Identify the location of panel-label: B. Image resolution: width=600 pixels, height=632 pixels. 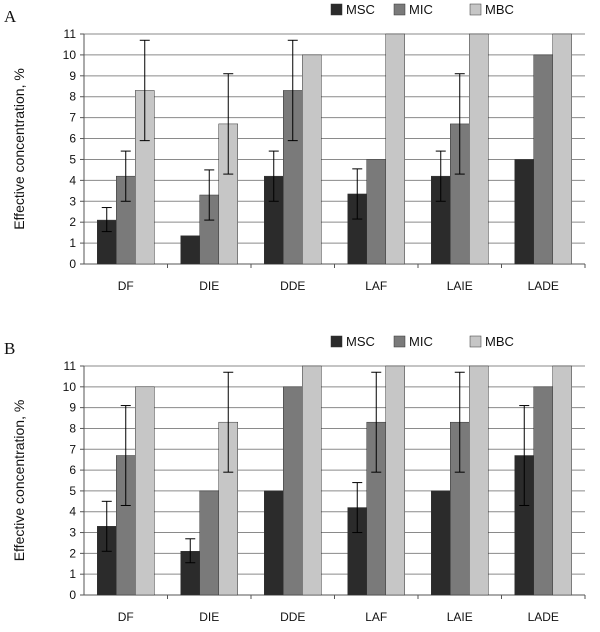
(9, 348).